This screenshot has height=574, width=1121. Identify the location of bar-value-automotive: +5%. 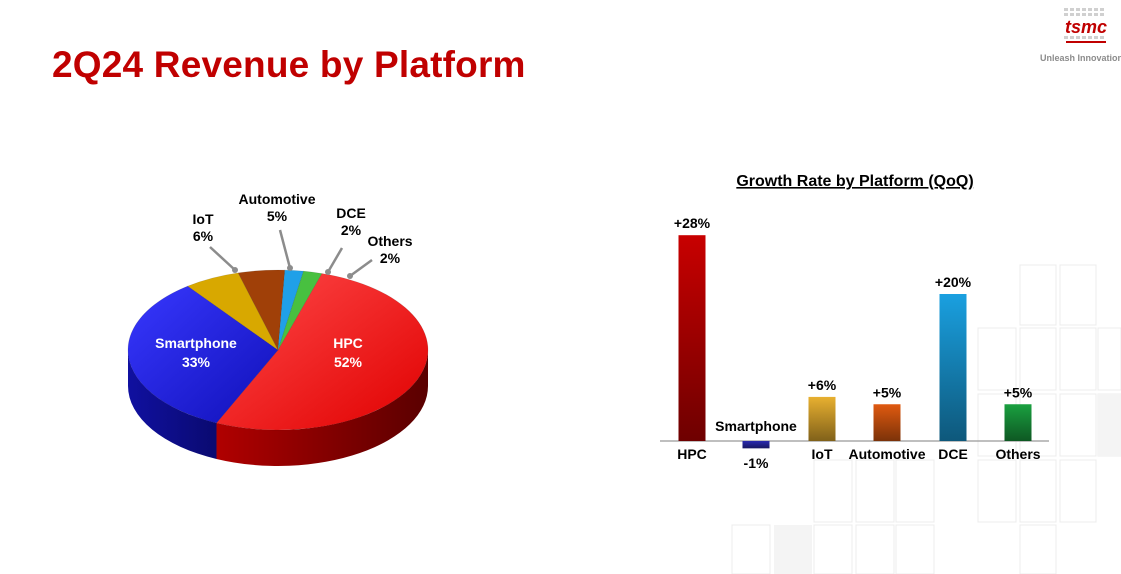
(887, 392).